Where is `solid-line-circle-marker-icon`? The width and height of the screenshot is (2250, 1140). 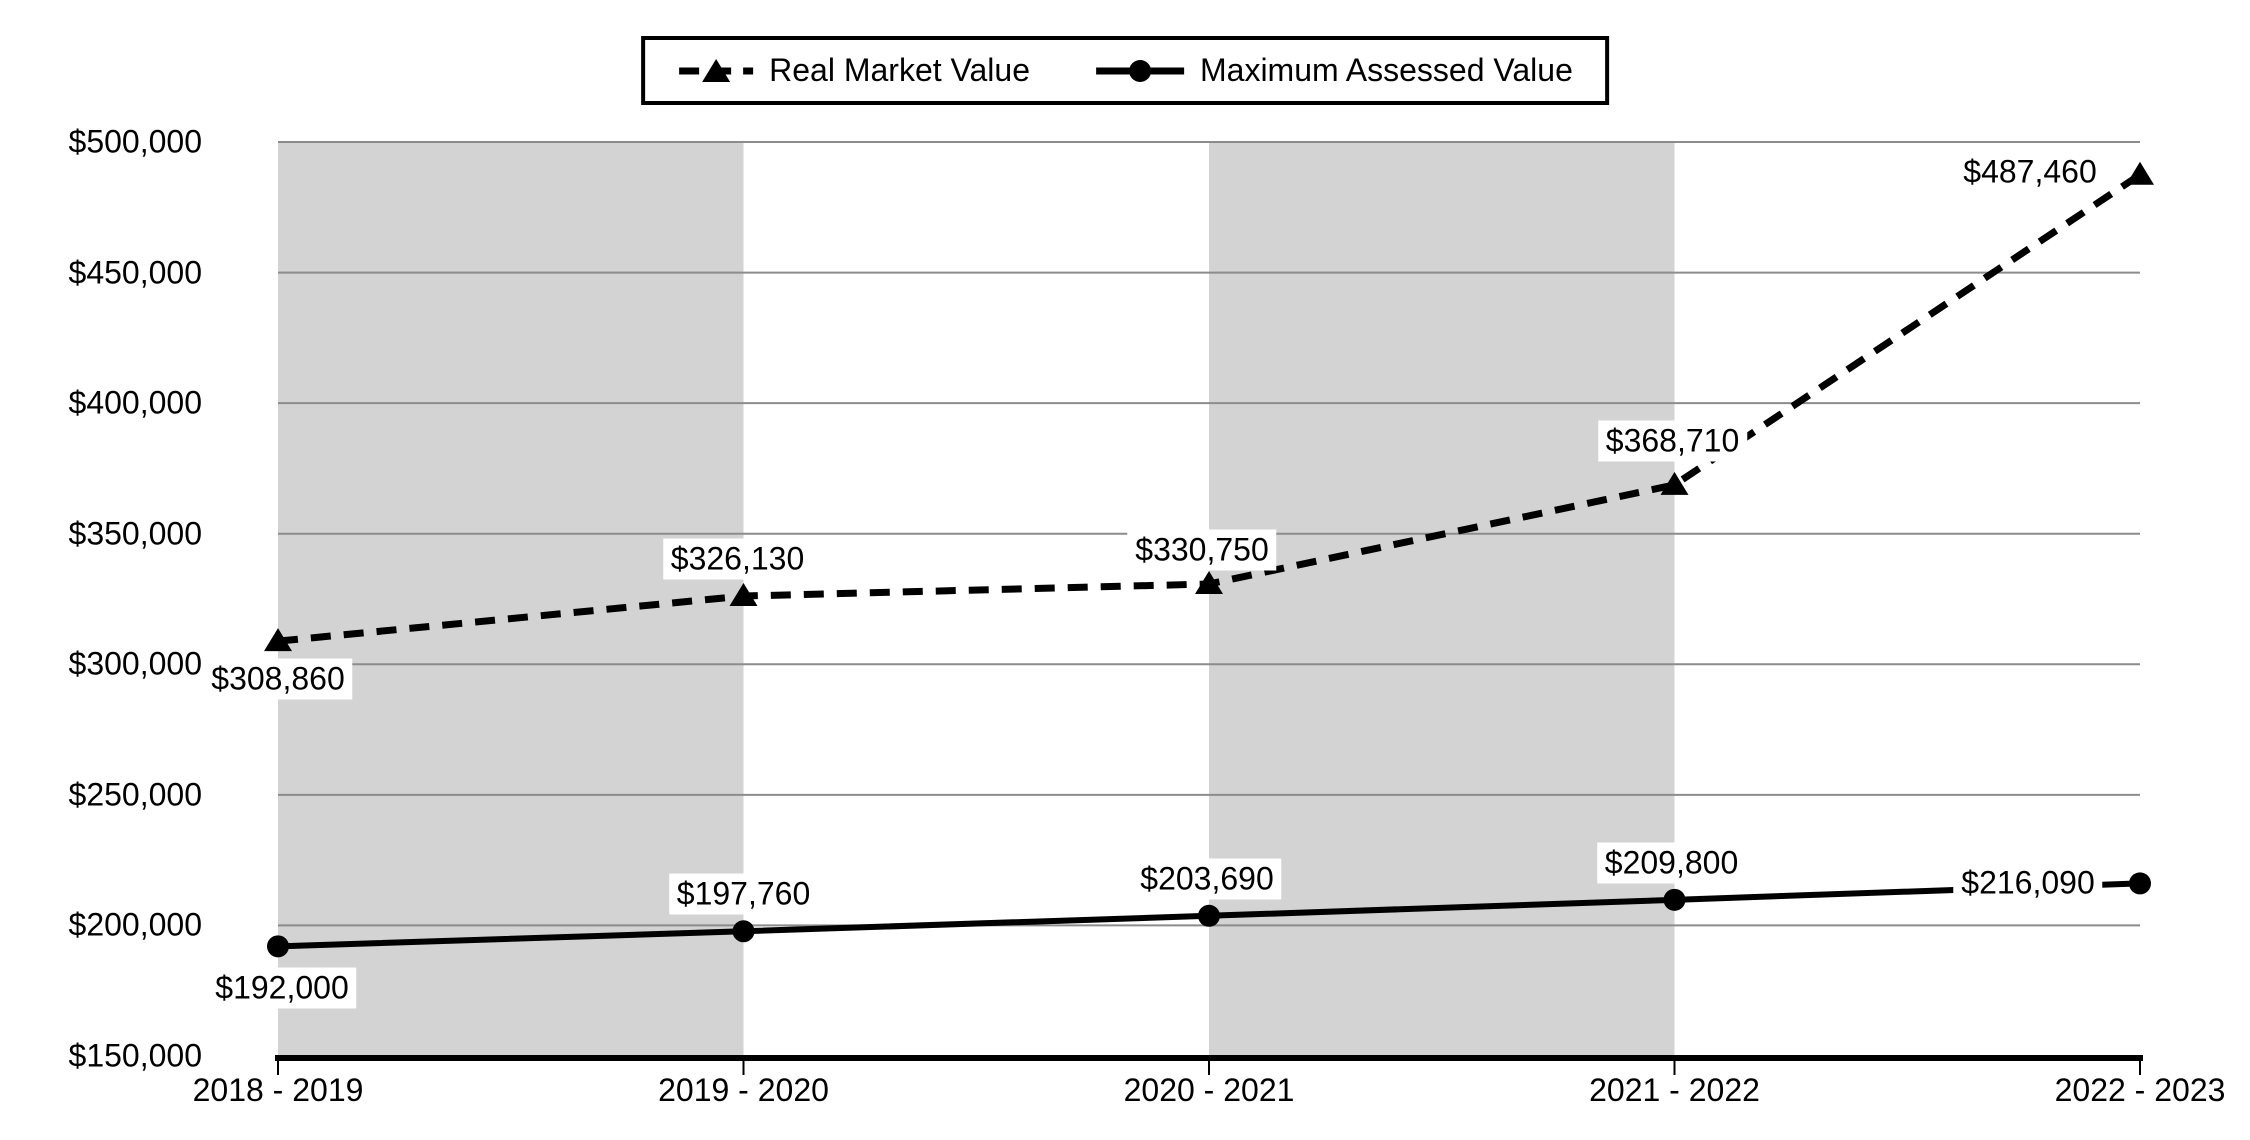 solid-line-circle-marker-icon is located at coordinates (1139, 70).